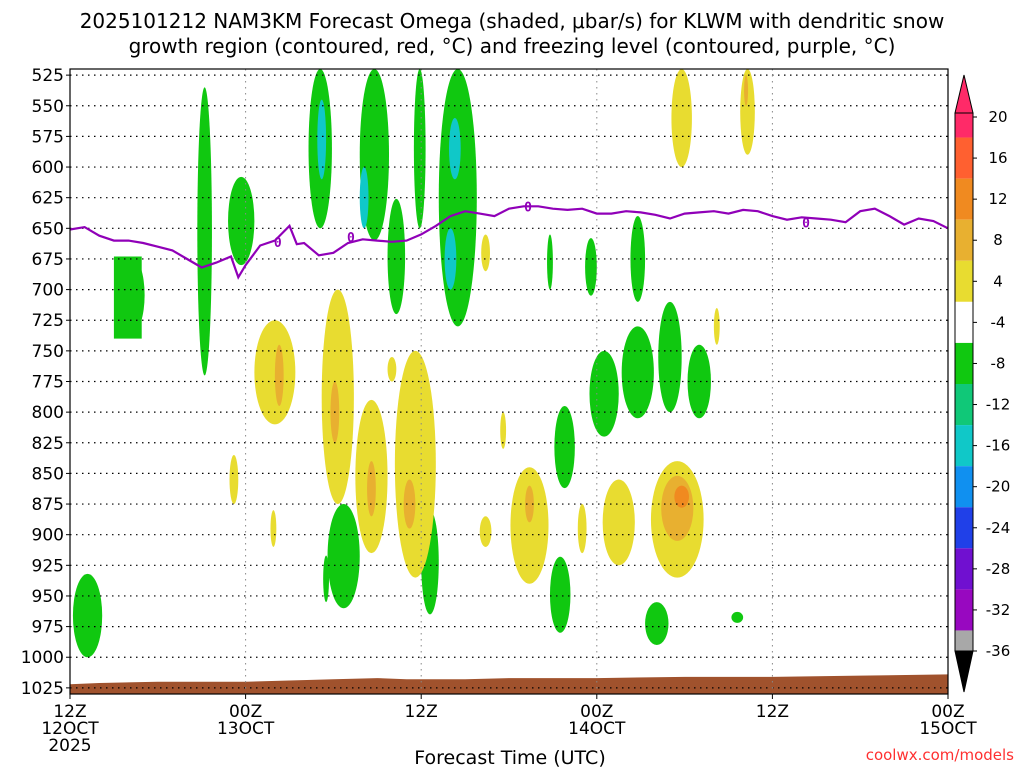  I want to click on y-tick-label-825: 825, so click(48, 444).